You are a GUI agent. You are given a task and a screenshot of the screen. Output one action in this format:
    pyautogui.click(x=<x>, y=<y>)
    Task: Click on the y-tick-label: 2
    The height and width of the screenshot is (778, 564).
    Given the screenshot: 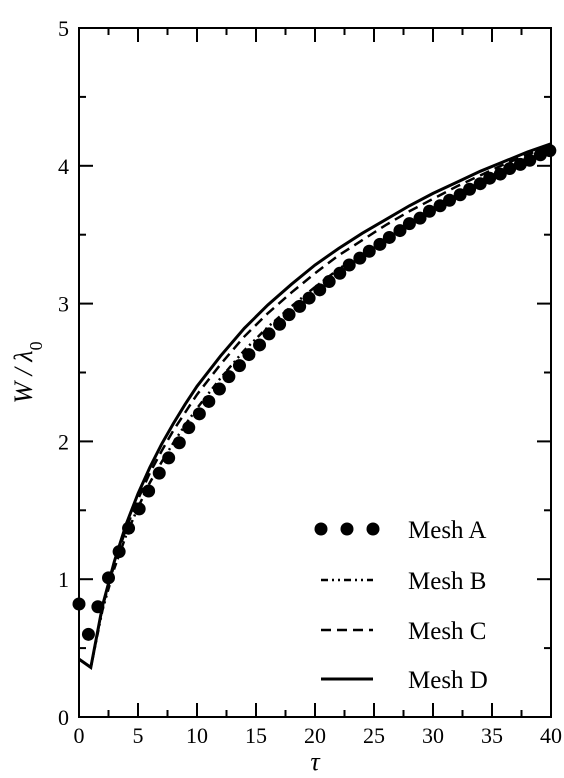 What is the action you would take?
    pyautogui.click(x=63, y=441)
    